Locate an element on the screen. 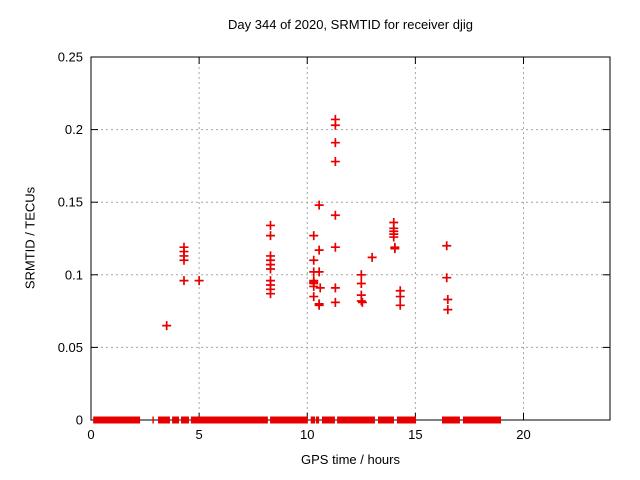  y-tick-label: 0 is located at coordinates (79, 420).